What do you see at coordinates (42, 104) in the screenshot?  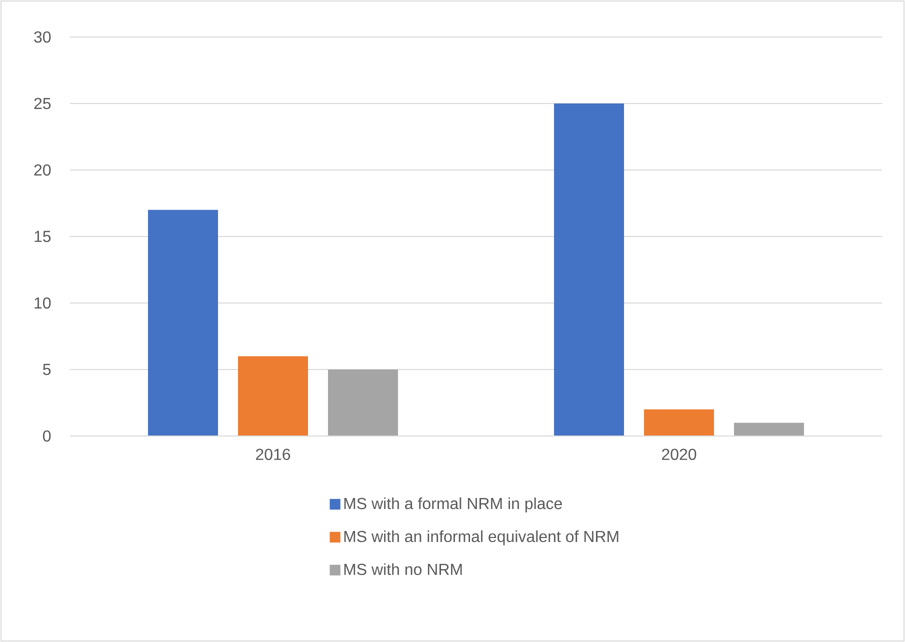 I see `y-tick-label: 25` at bounding box center [42, 104].